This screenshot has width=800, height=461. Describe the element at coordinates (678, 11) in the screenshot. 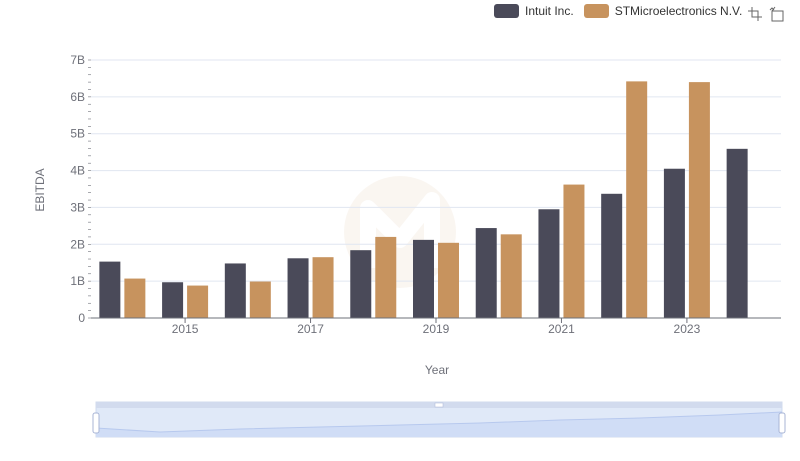

I see `legend-label-stm: STMicroelectronics N.V.` at that location.